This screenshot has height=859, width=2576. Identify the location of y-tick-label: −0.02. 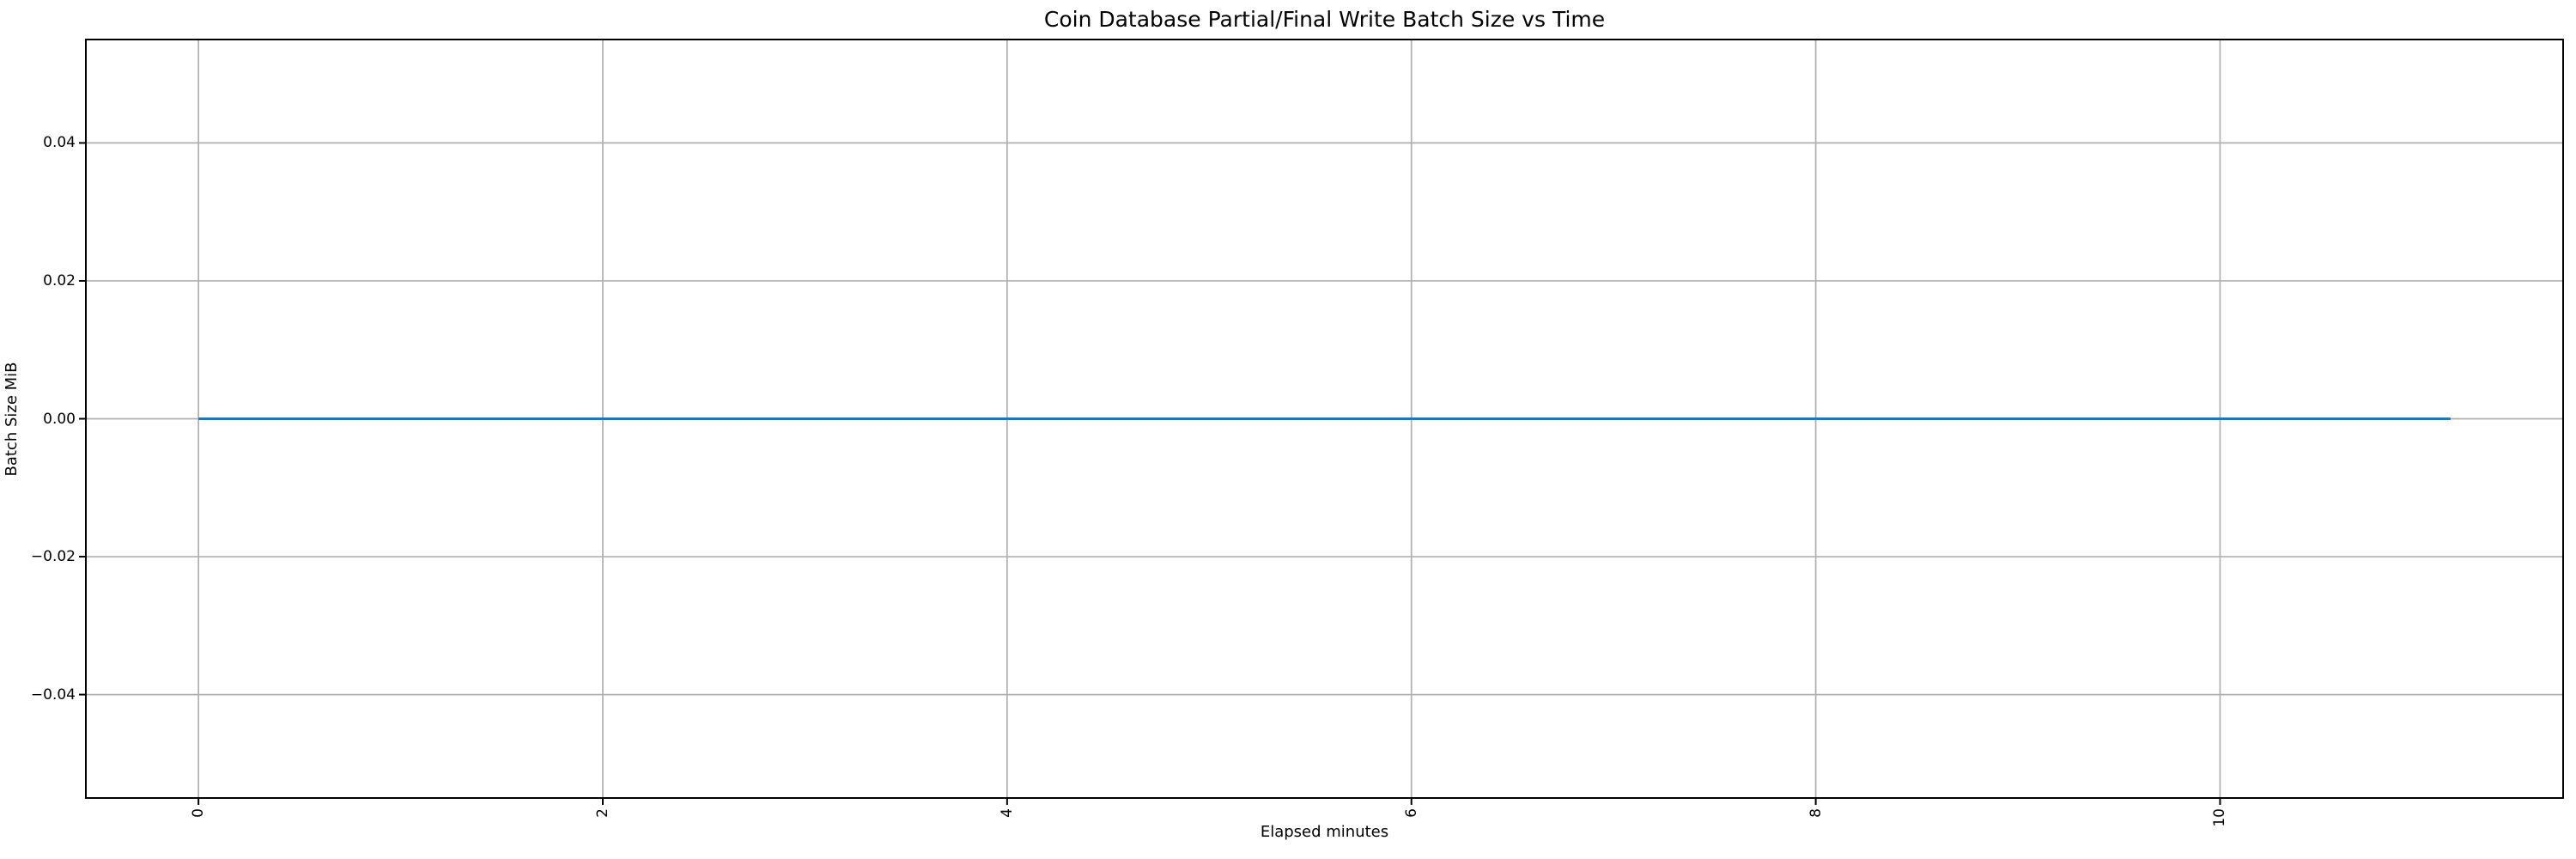
(53, 557).